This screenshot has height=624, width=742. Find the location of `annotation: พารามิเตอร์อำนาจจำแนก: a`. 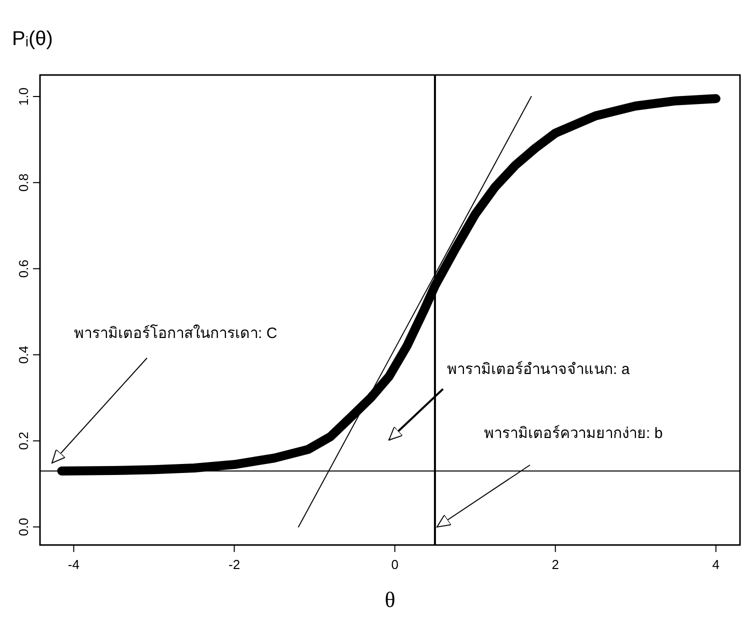

annotation: พารามิเตอร์อำนาจจำแนก: a is located at coordinates (538, 369).